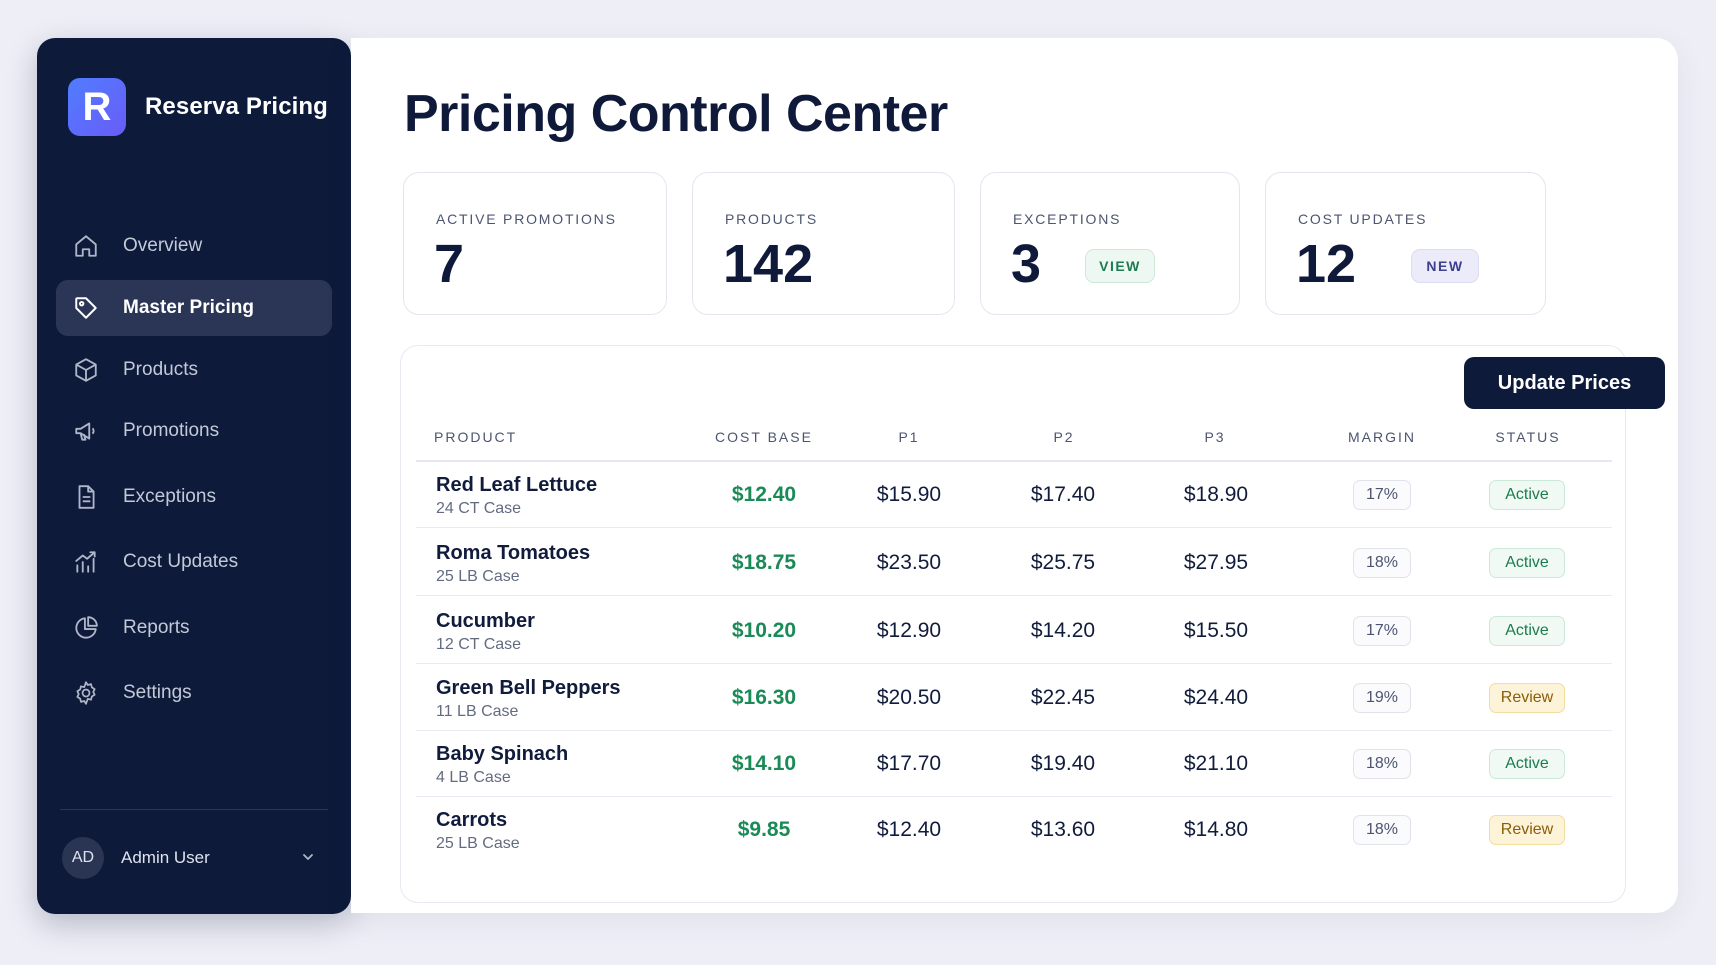 The width and height of the screenshot is (1716, 965). I want to click on stat-value: 3, so click(1026, 264).